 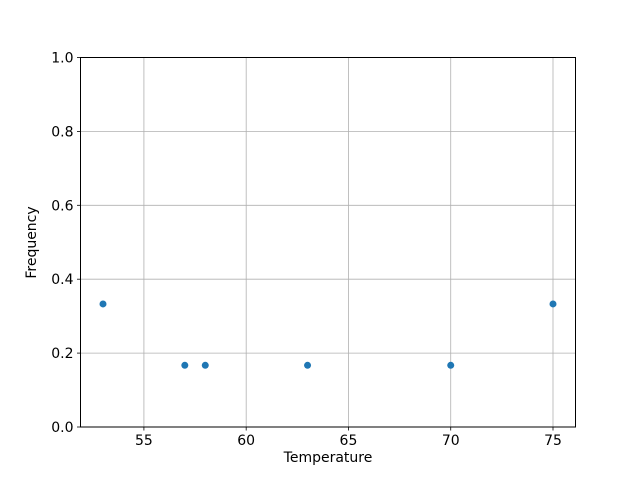 What do you see at coordinates (328, 334) in the screenshot?
I see `data-points` at bounding box center [328, 334].